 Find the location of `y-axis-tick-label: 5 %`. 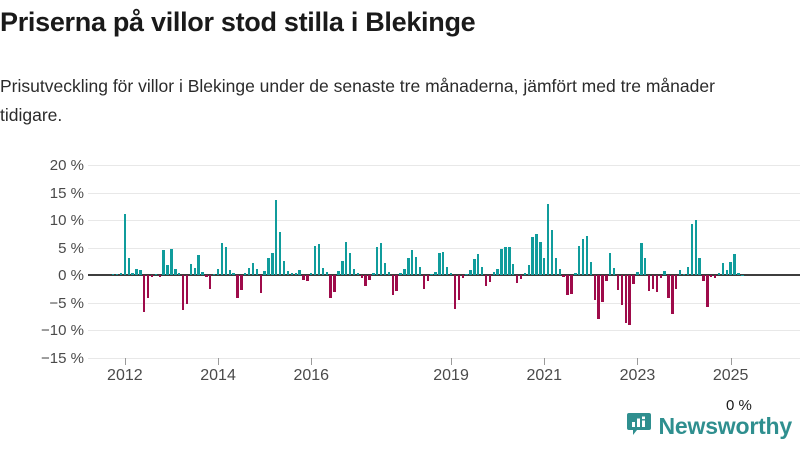

y-axis-tick-label: 5 % is located at coordinates (71, 248).